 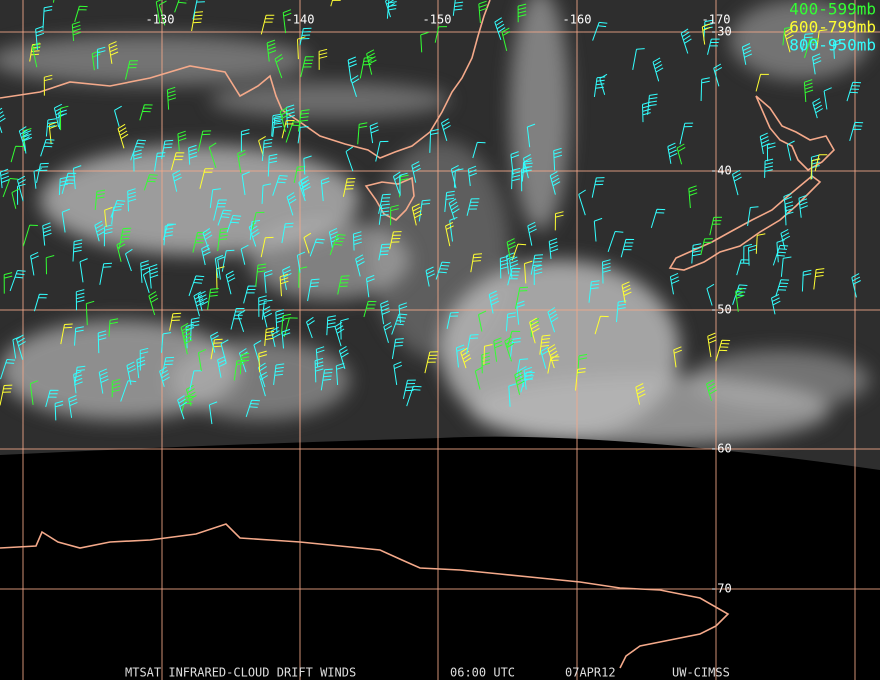 I want to click on longitude-label: -160, so click(x=577, y=20).